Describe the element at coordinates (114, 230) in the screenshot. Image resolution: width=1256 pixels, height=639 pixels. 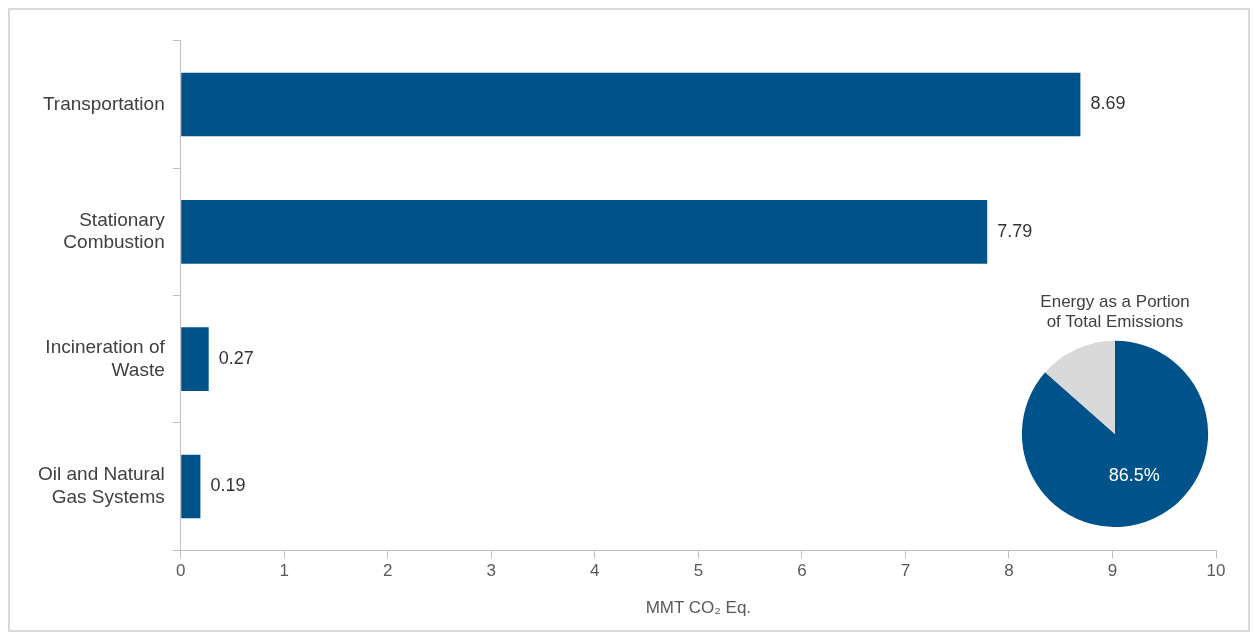
I see `y-tick-label: Stationary Combustion` at that location.